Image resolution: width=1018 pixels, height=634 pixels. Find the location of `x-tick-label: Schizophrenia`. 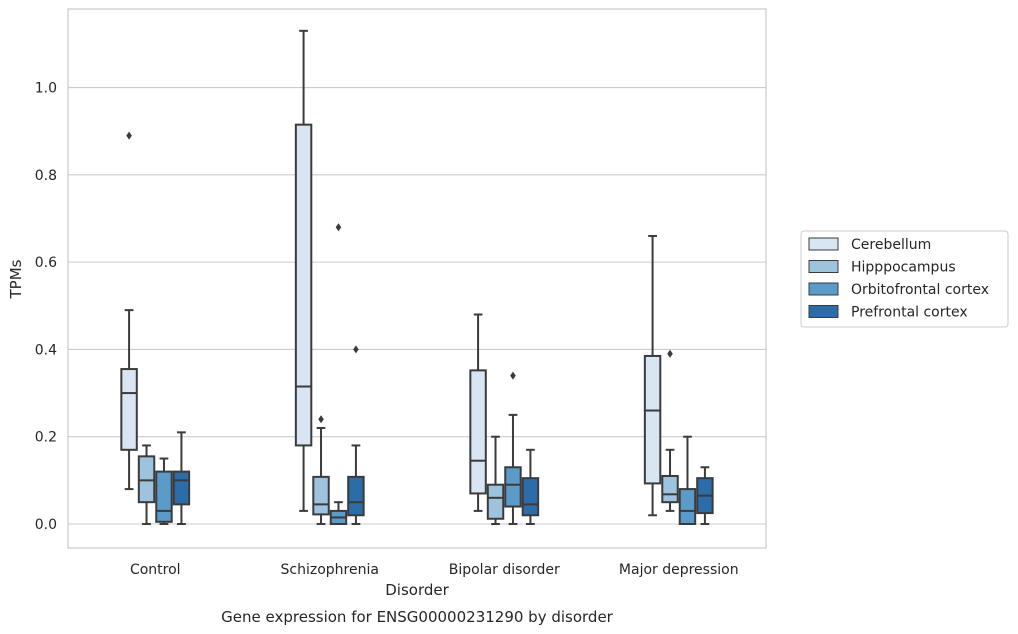

x-tick-label: Schizophrenia is located at coordinates (330, 570).